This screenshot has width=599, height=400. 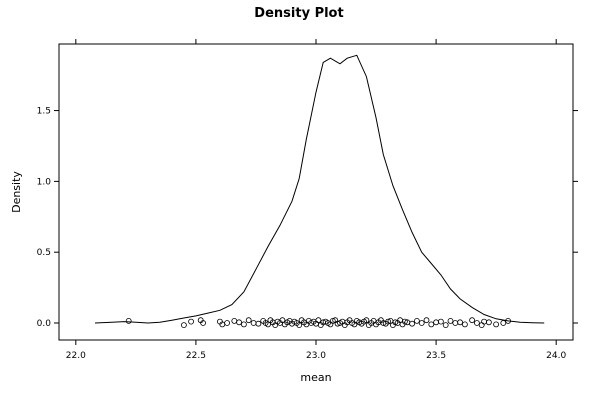 I want to click on rug-points, so click(x=318, y=323).